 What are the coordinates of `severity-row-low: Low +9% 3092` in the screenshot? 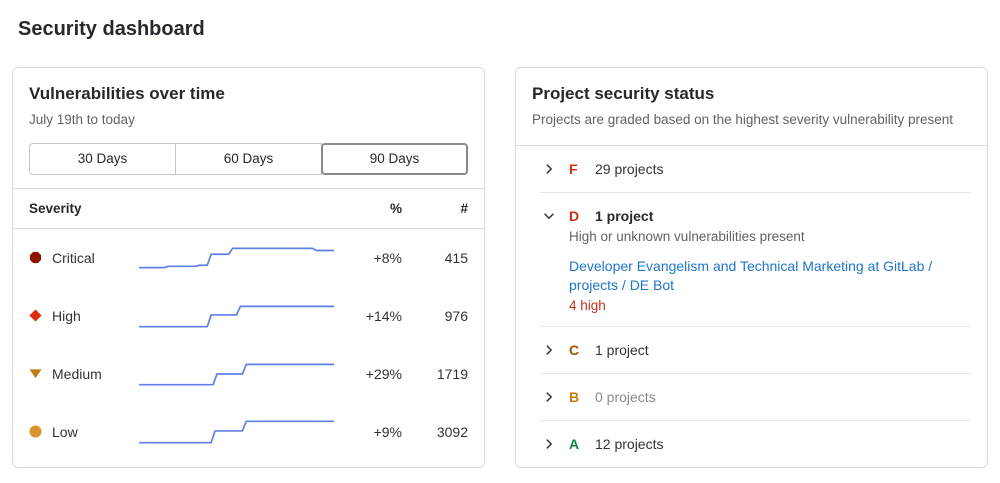 It's located at (248, 432).